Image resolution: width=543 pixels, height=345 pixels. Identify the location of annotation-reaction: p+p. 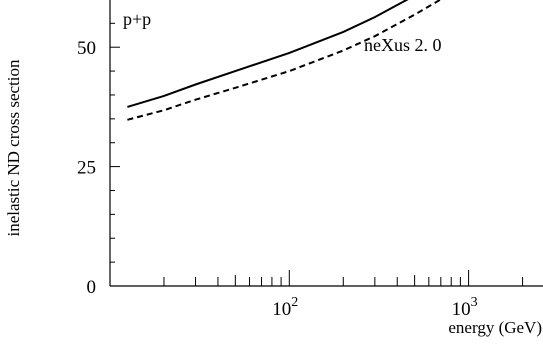
(137, 19).